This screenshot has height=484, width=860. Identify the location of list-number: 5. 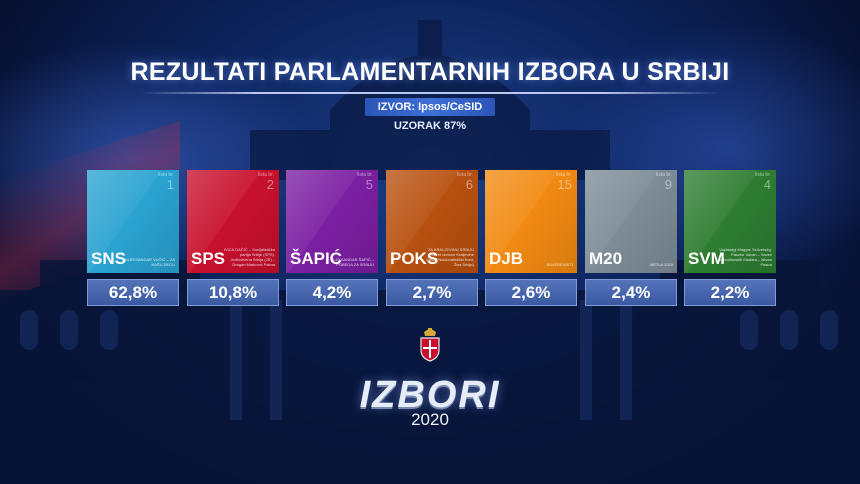
(369, 184).